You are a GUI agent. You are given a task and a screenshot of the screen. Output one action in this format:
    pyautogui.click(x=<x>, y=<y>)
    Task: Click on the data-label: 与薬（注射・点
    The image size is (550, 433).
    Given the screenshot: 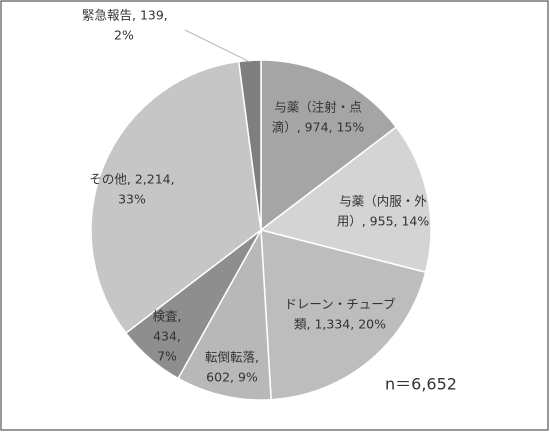 What is the action you would take?
    pyautogui.click(x=318, y=107)
    